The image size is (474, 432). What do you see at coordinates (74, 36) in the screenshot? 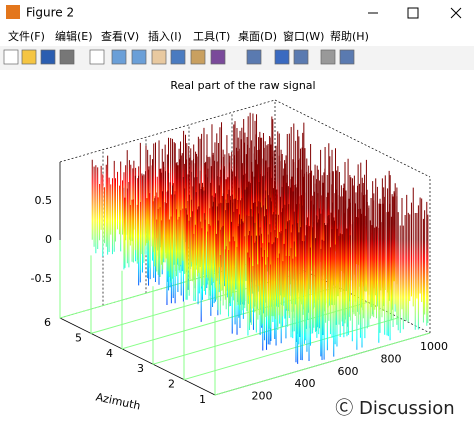
I see `menu-item: 编辑(E)` at bounding box center [74, 36].